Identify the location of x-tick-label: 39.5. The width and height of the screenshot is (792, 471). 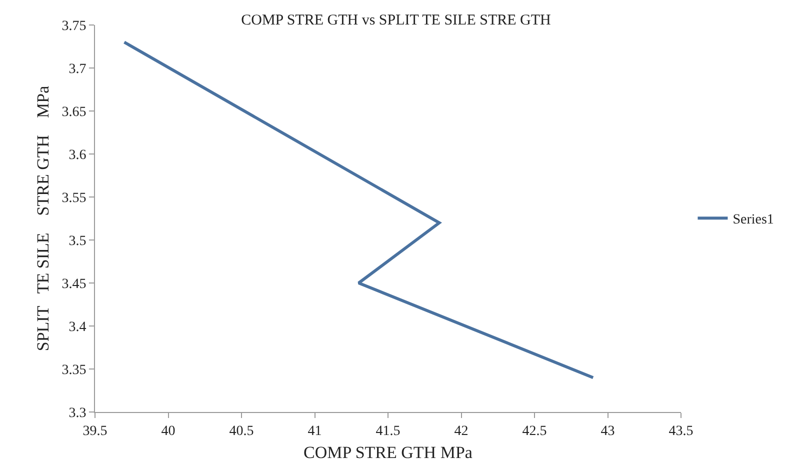
(95, 431).